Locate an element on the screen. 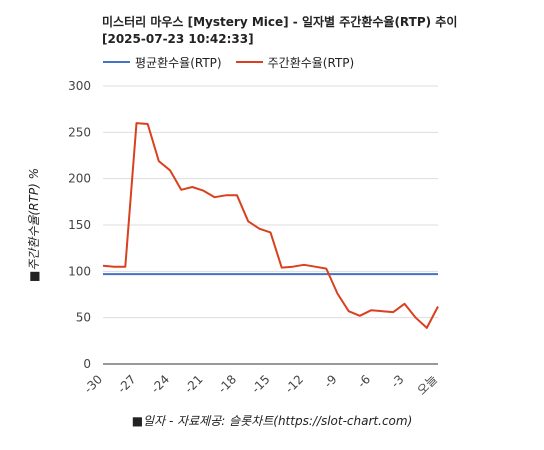 This screenshot has height=450, width=544. x-tick-label: -3 is located at coordinates (397, 381).